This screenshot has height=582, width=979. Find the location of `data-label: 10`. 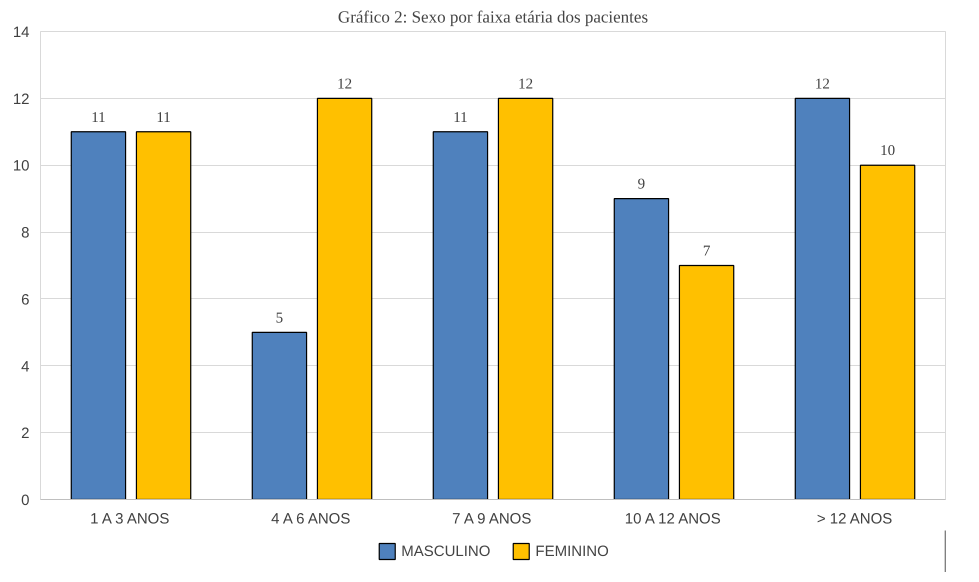

data-label: 10 is located at coordinates (888, 151).